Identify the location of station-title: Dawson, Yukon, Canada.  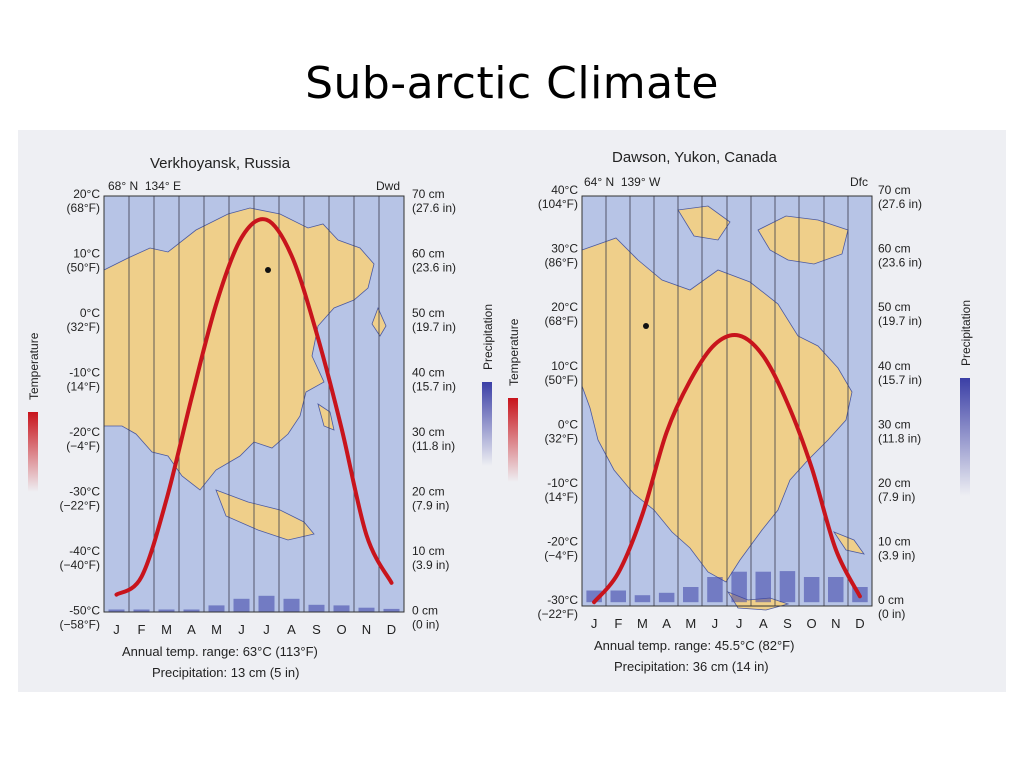
(694, 157).